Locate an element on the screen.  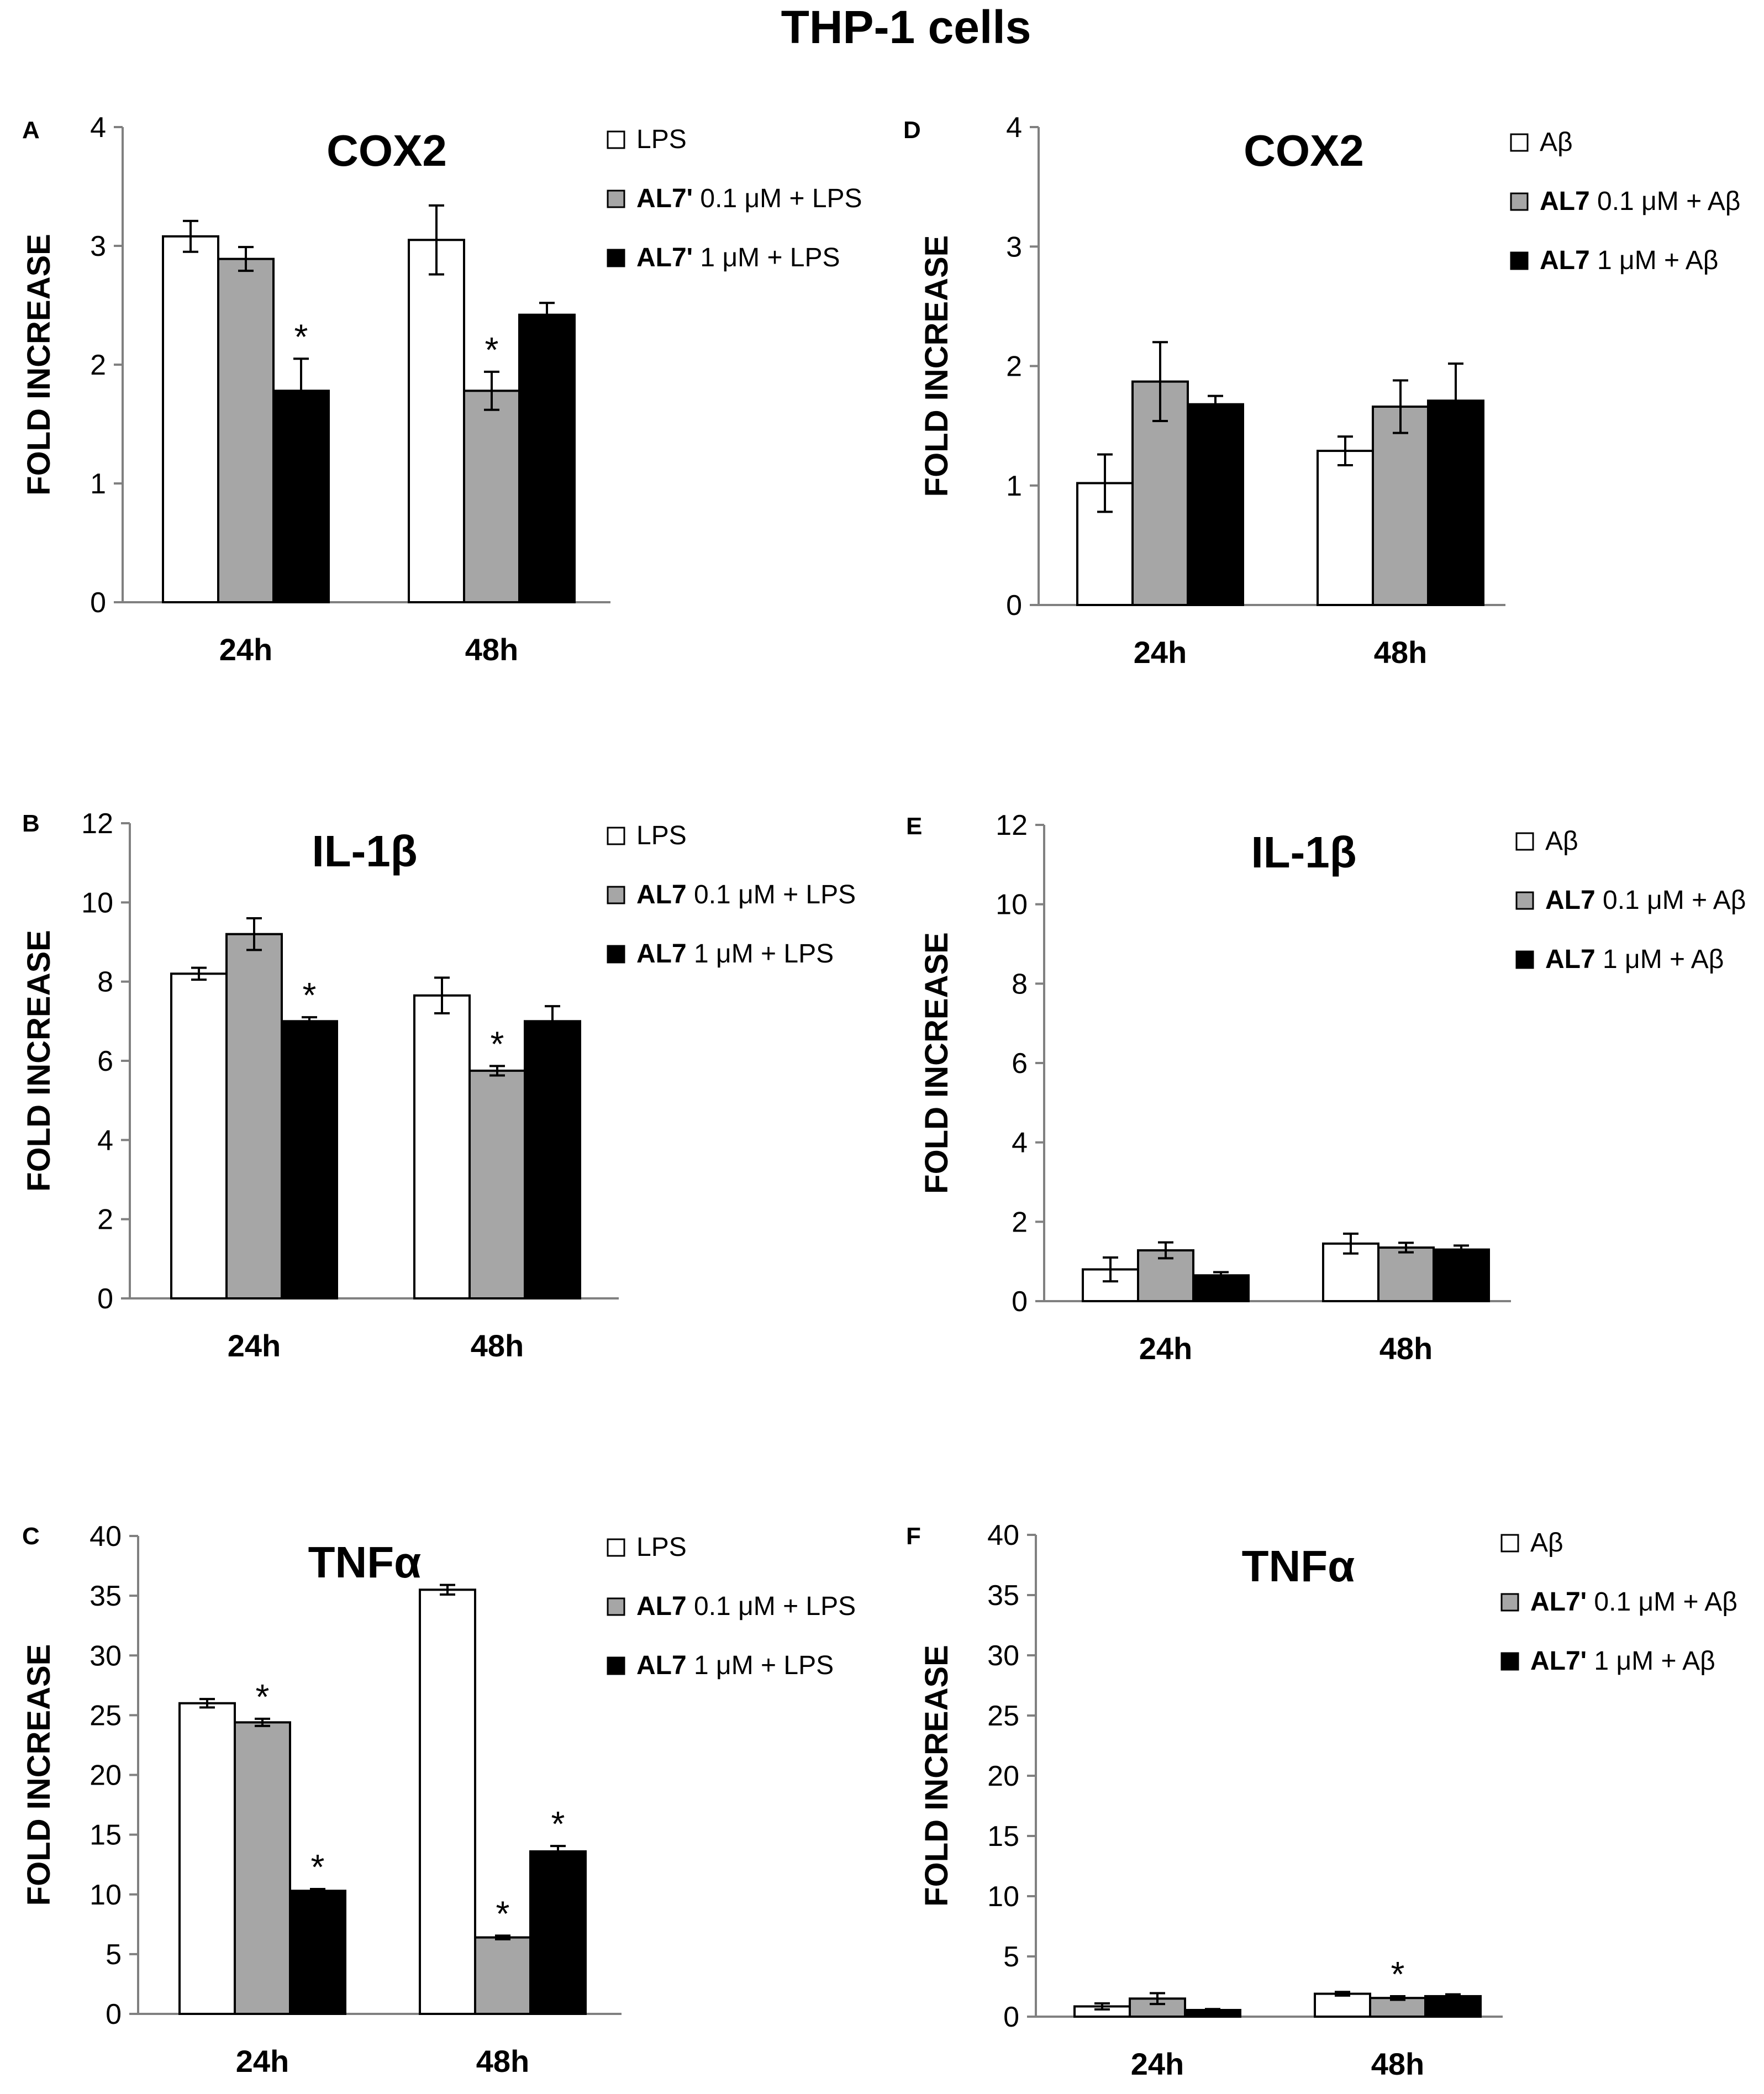
legend-entry: AL7 0.1 μM + LPS is located at coordinates (746, 1606).